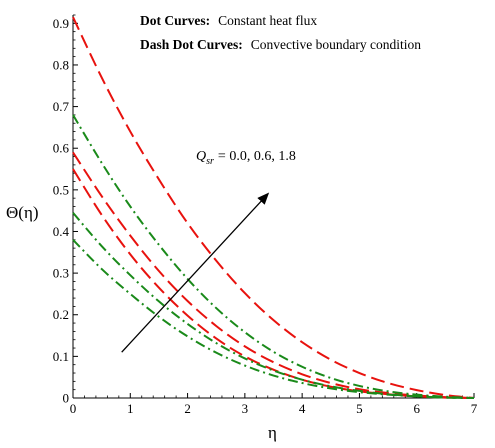 The image size is (495, 448). What do you see at coordinates (267, 20) in the screenshot?
I see `legend-line1-text: Constant heat flux` at bounding box center [267, 20].